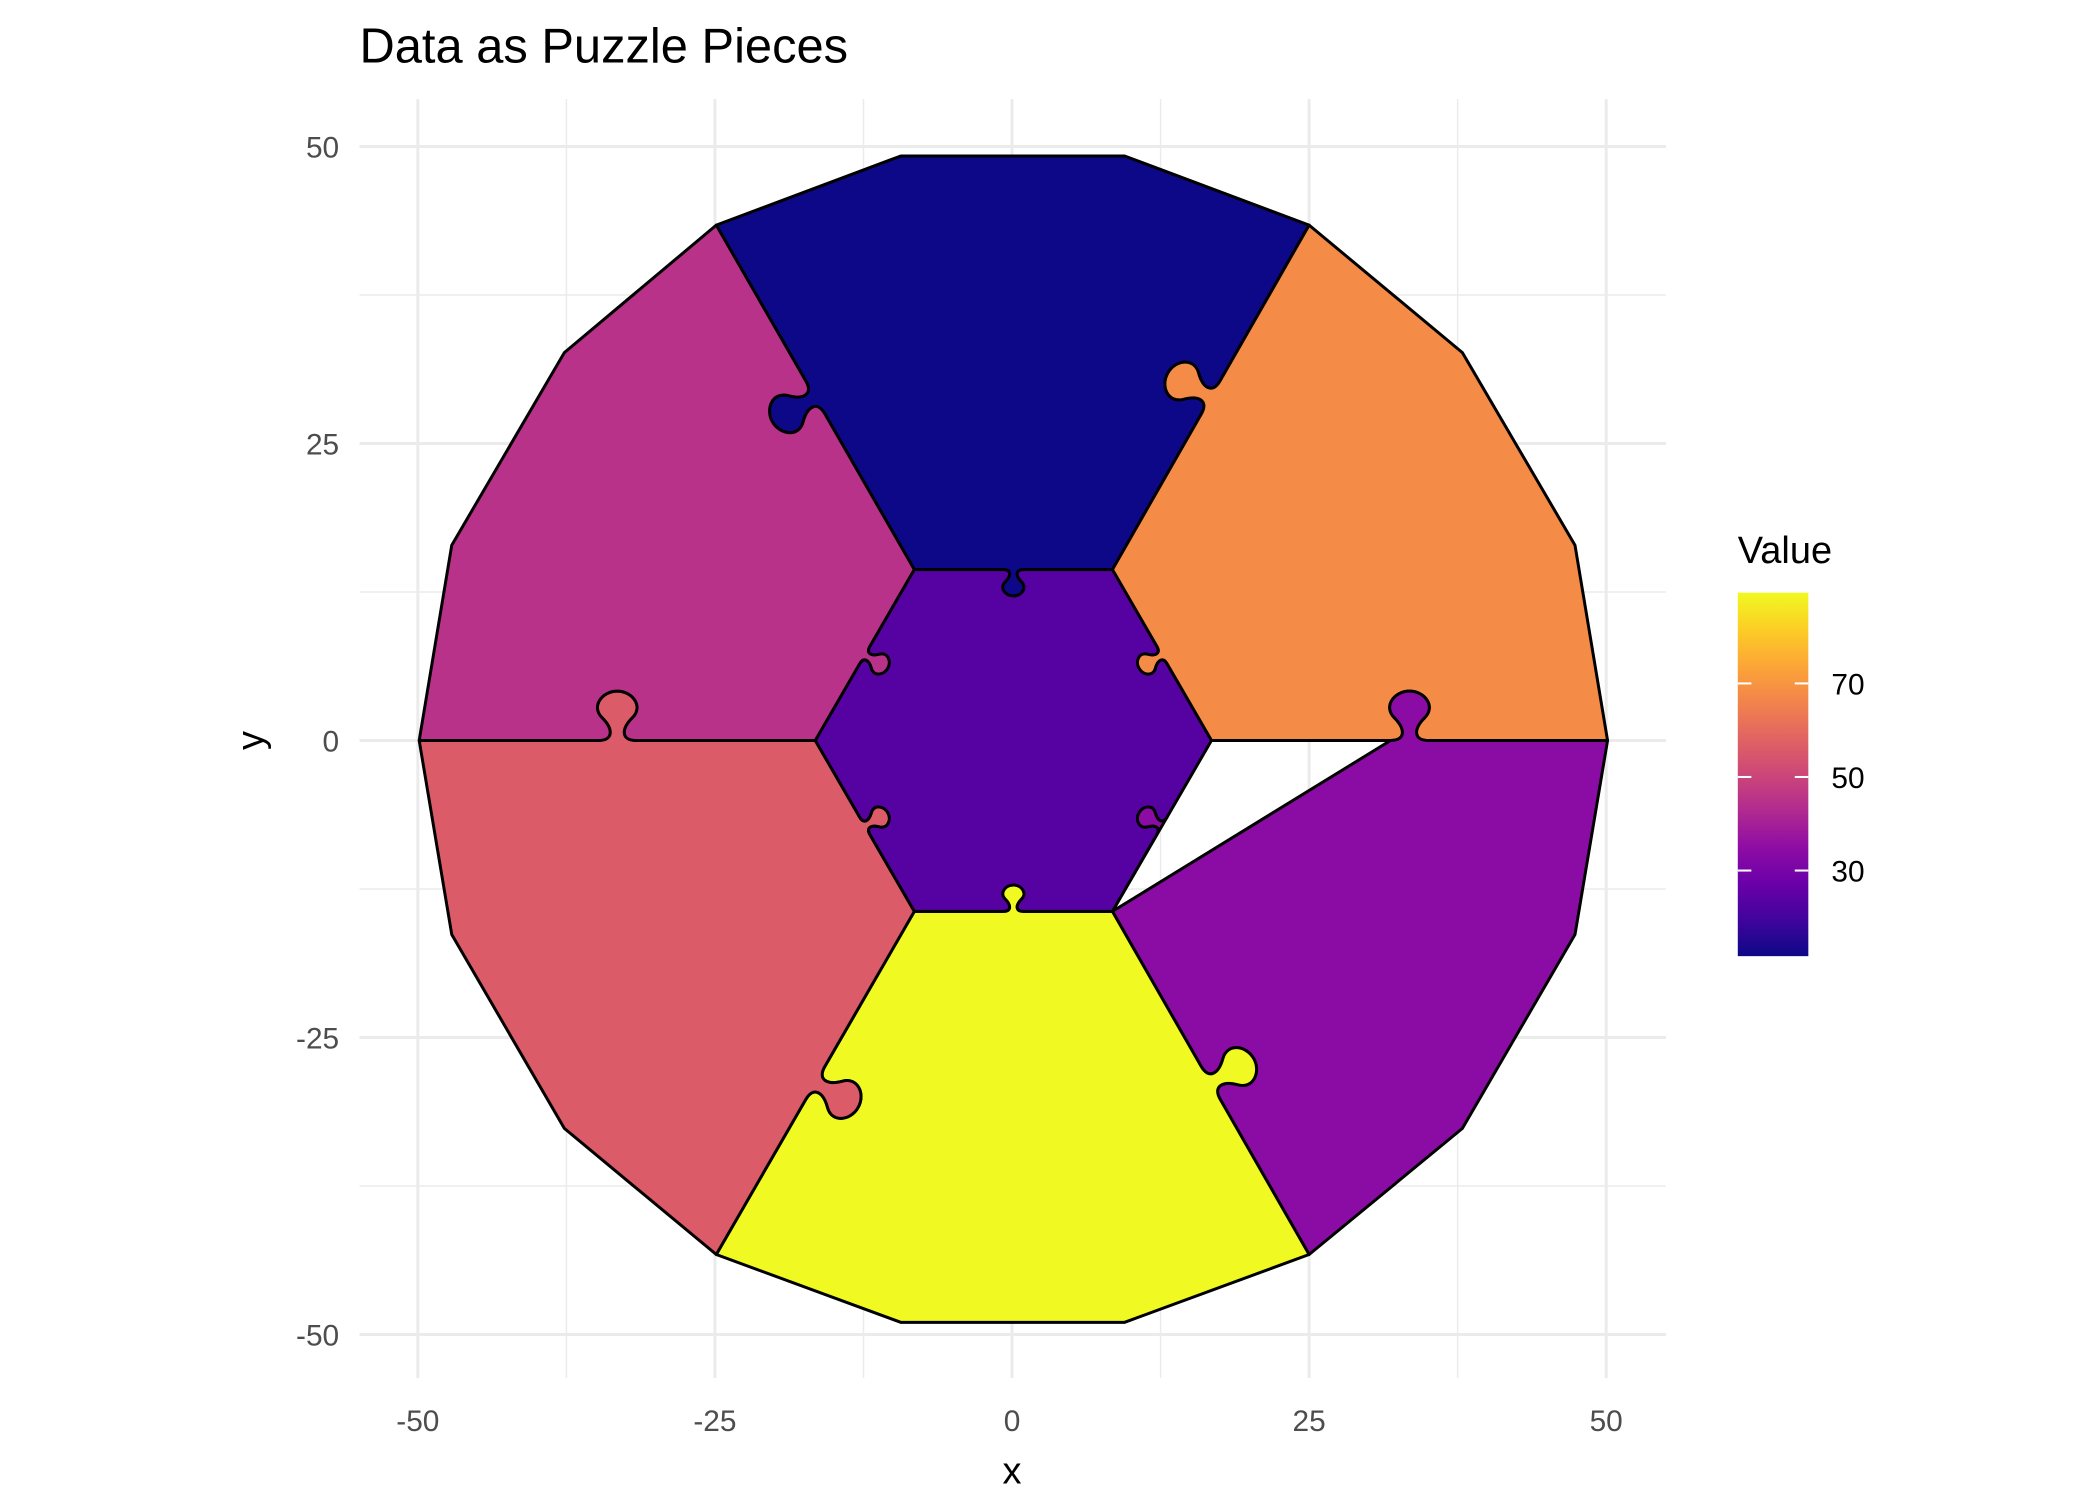  Describe the element at coordinates (1847, 778) in the screenshot. I see `colorbar-tick-label: 50` at that location.